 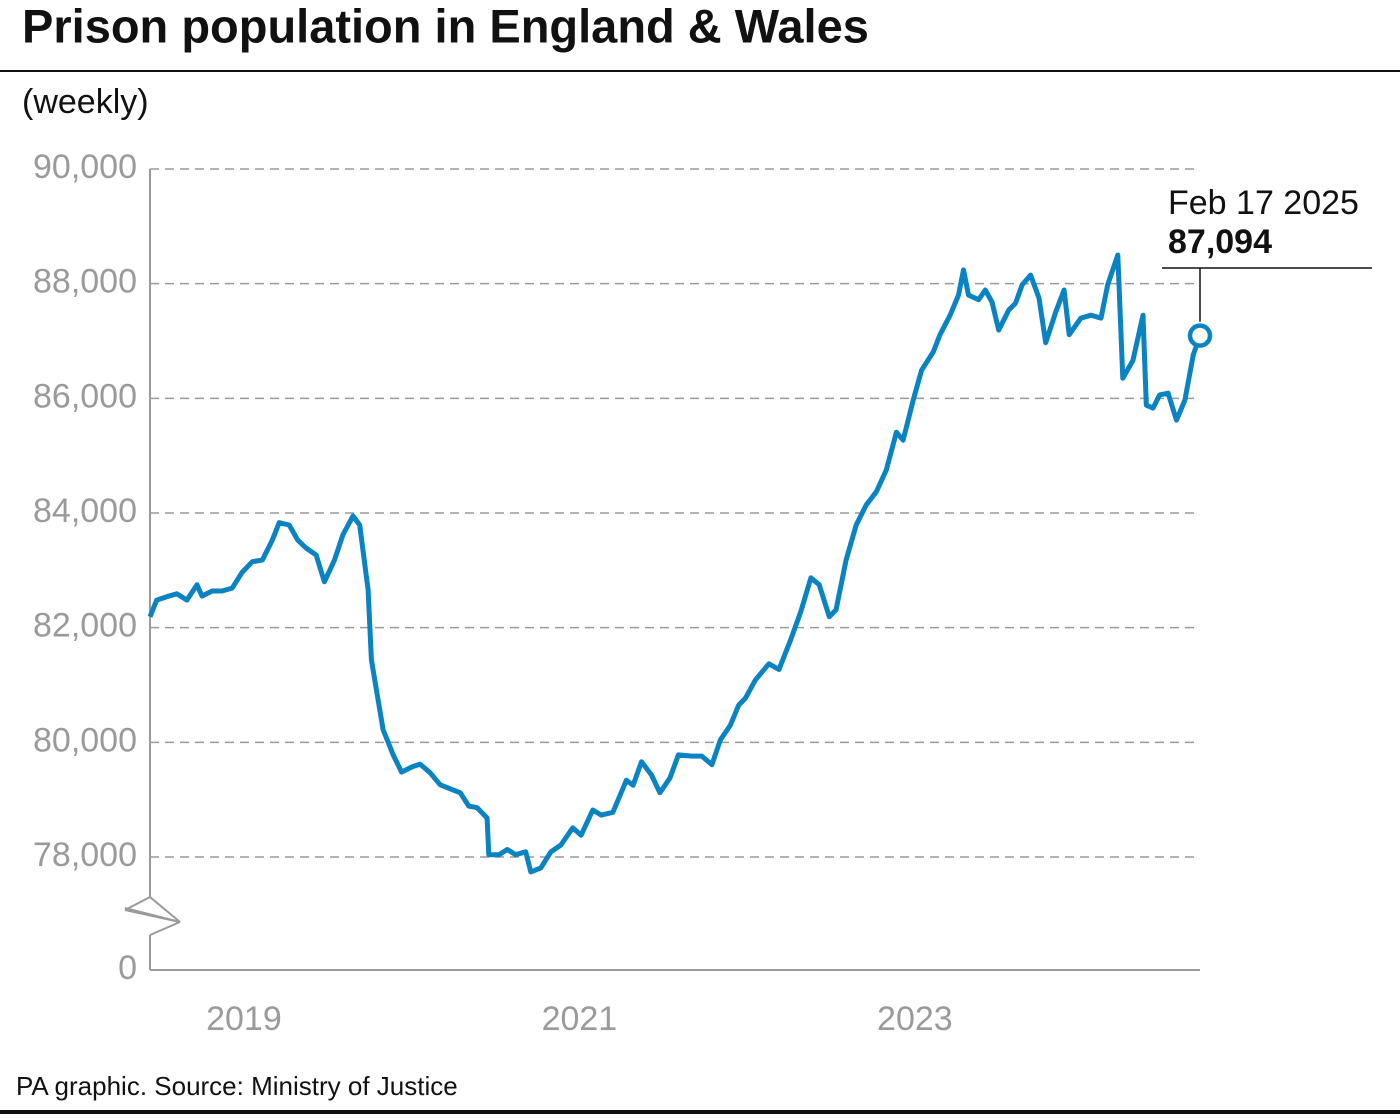 What do you see at coordinates (85, 740) in the screenshot?
I see `y-tick-label: 80,000` at bounding box center [85, 740].